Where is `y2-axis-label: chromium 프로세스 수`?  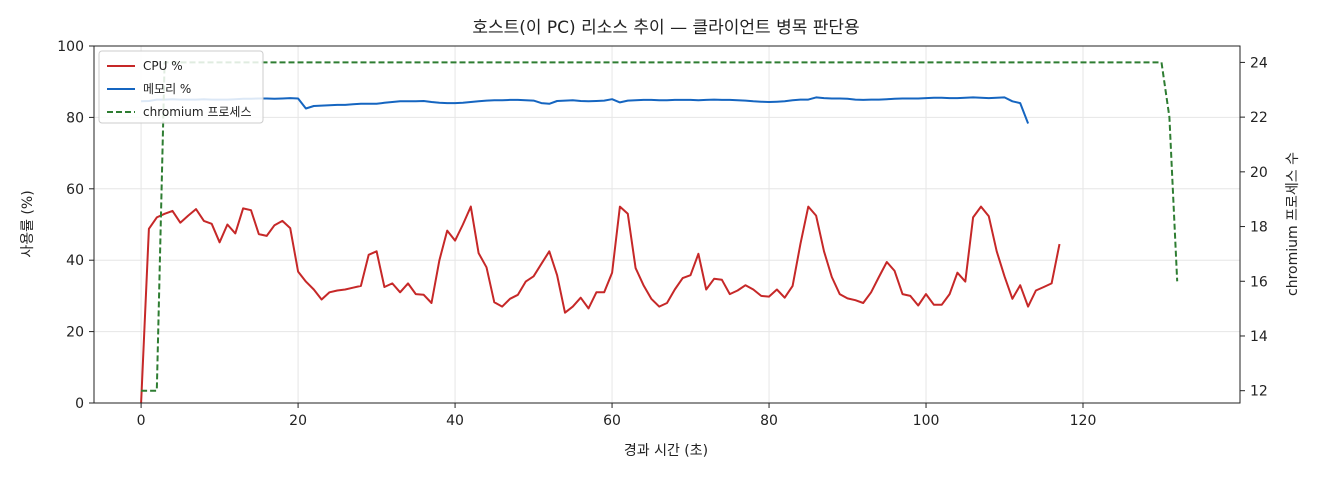 y2-axis-label: chromium 프로세스 수 is located at coordinates (1293, 224).